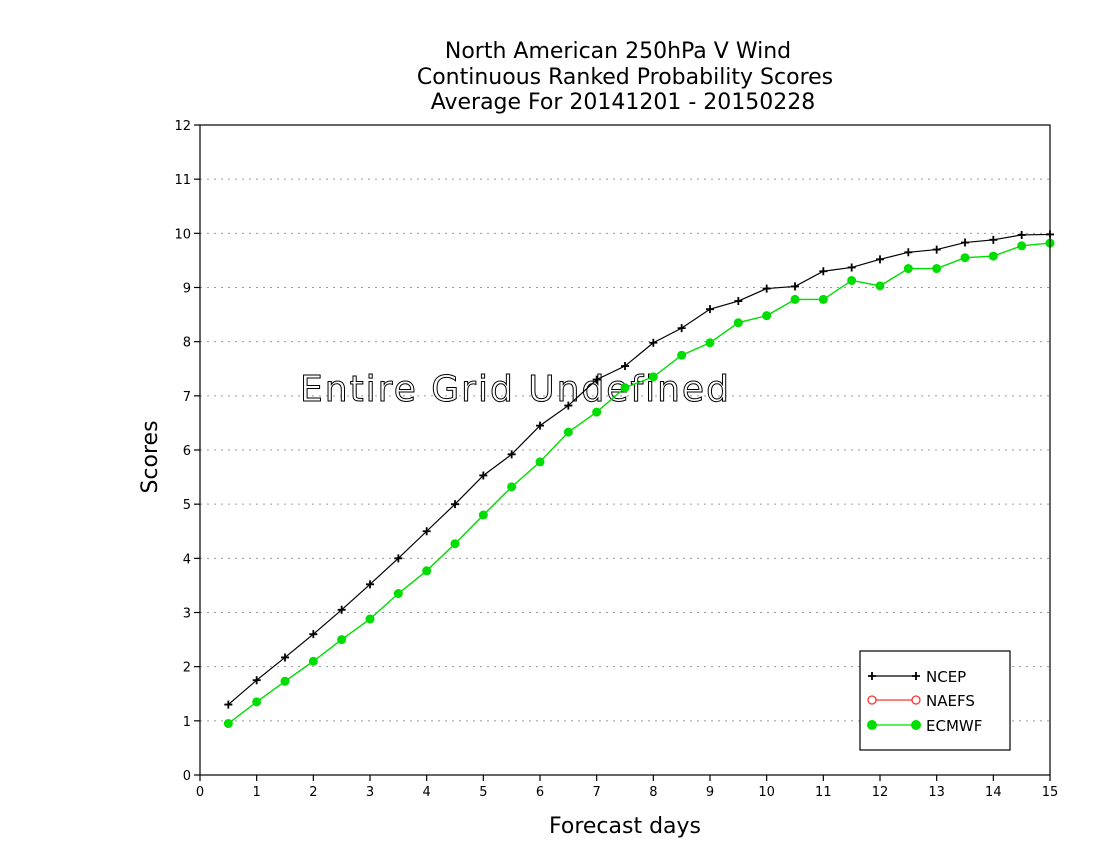  I want to click on x-tick-label: 10, so click(766, 792).